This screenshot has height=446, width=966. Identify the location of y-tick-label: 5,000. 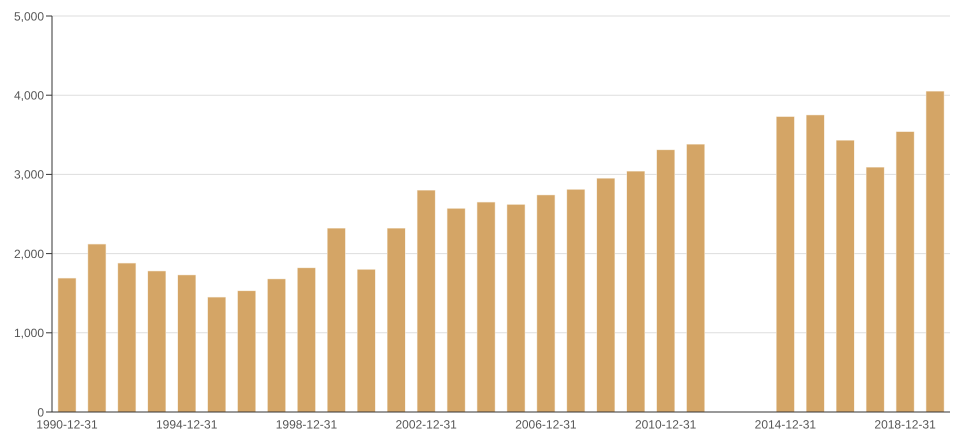
(29, 16).